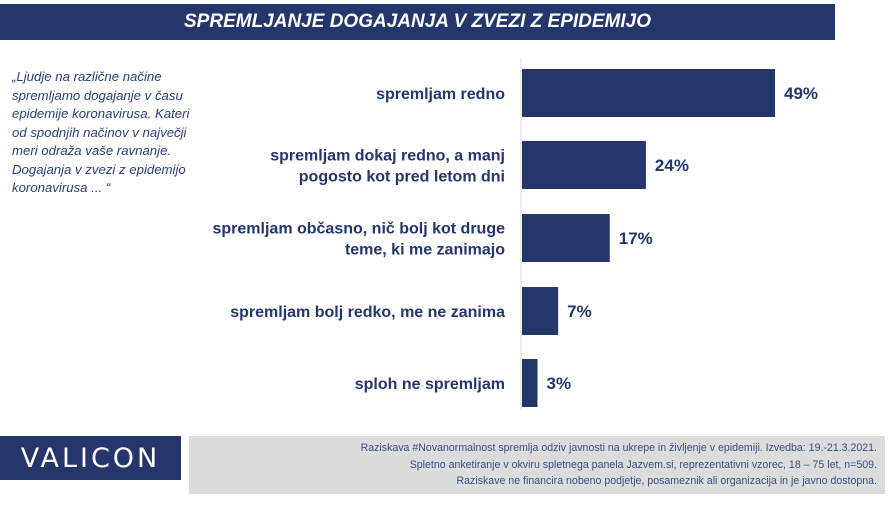  I want to click on category-label: spremljam občasno, nič bolj kot druge, so click(359, 229).